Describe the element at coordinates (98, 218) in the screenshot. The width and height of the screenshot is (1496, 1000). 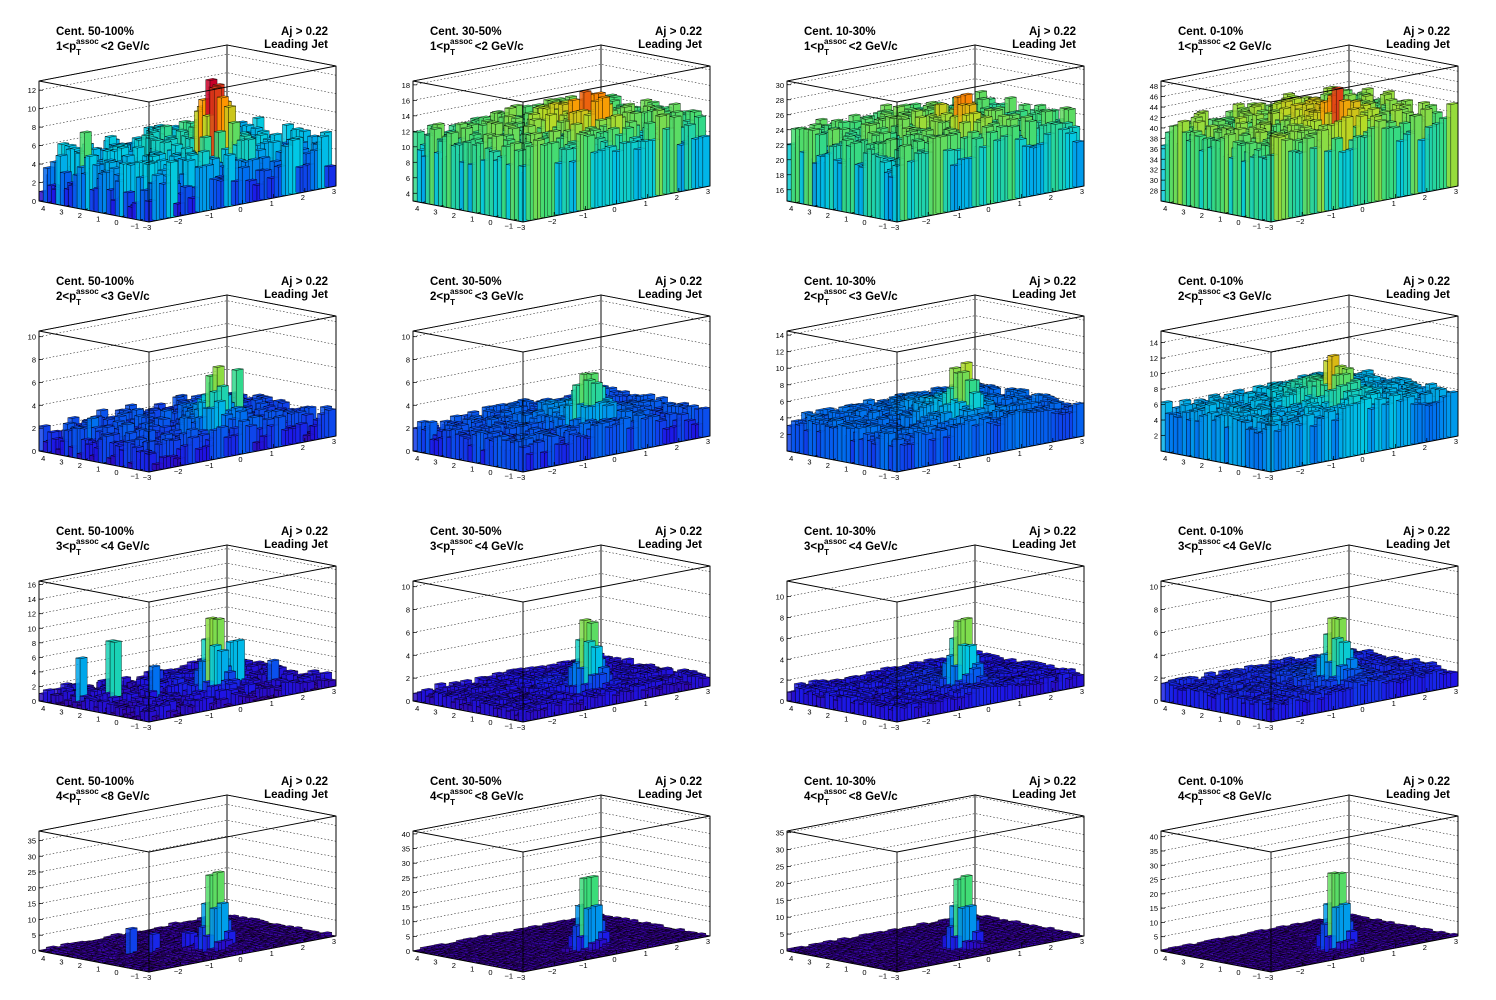
I see `y-tick-label: 1` at that location.